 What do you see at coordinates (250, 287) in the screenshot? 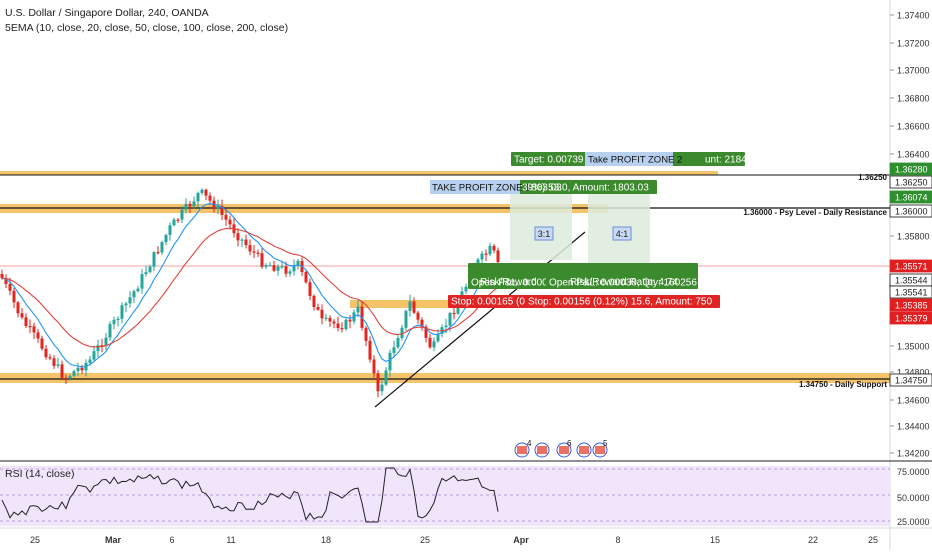
I see `ema-slow-line` at bounding box center [250, 287].